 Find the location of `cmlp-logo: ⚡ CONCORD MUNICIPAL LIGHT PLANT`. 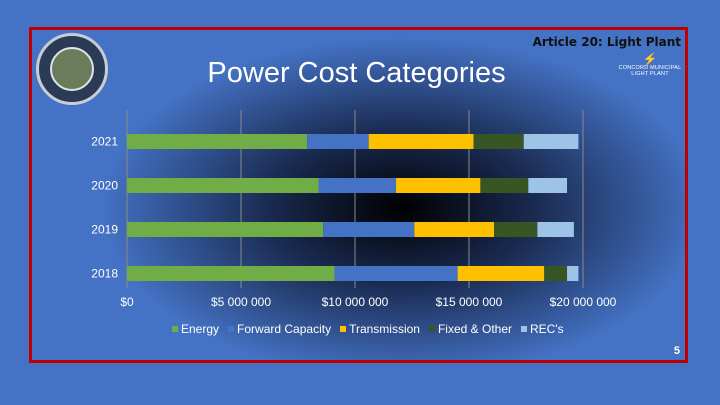

cmlp-logo: ⚡ CONCORD MUNICIPAL LIGHT PLANT is located at coordinates (650, 67).